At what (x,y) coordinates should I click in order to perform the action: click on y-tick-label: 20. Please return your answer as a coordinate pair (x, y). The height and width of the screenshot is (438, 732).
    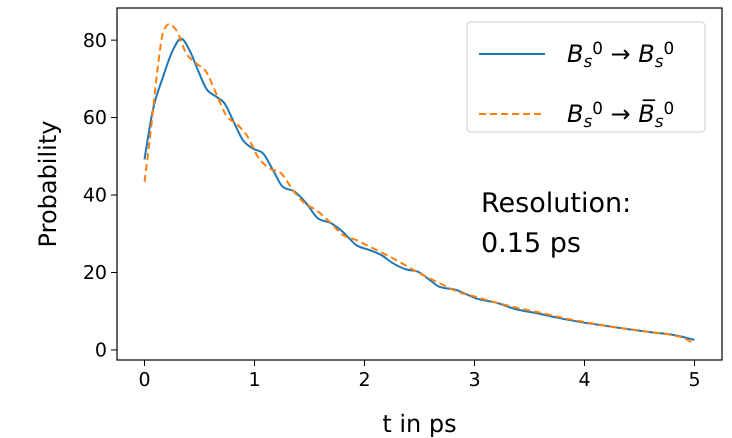
    Looking at the image, I should click on (94, 273).